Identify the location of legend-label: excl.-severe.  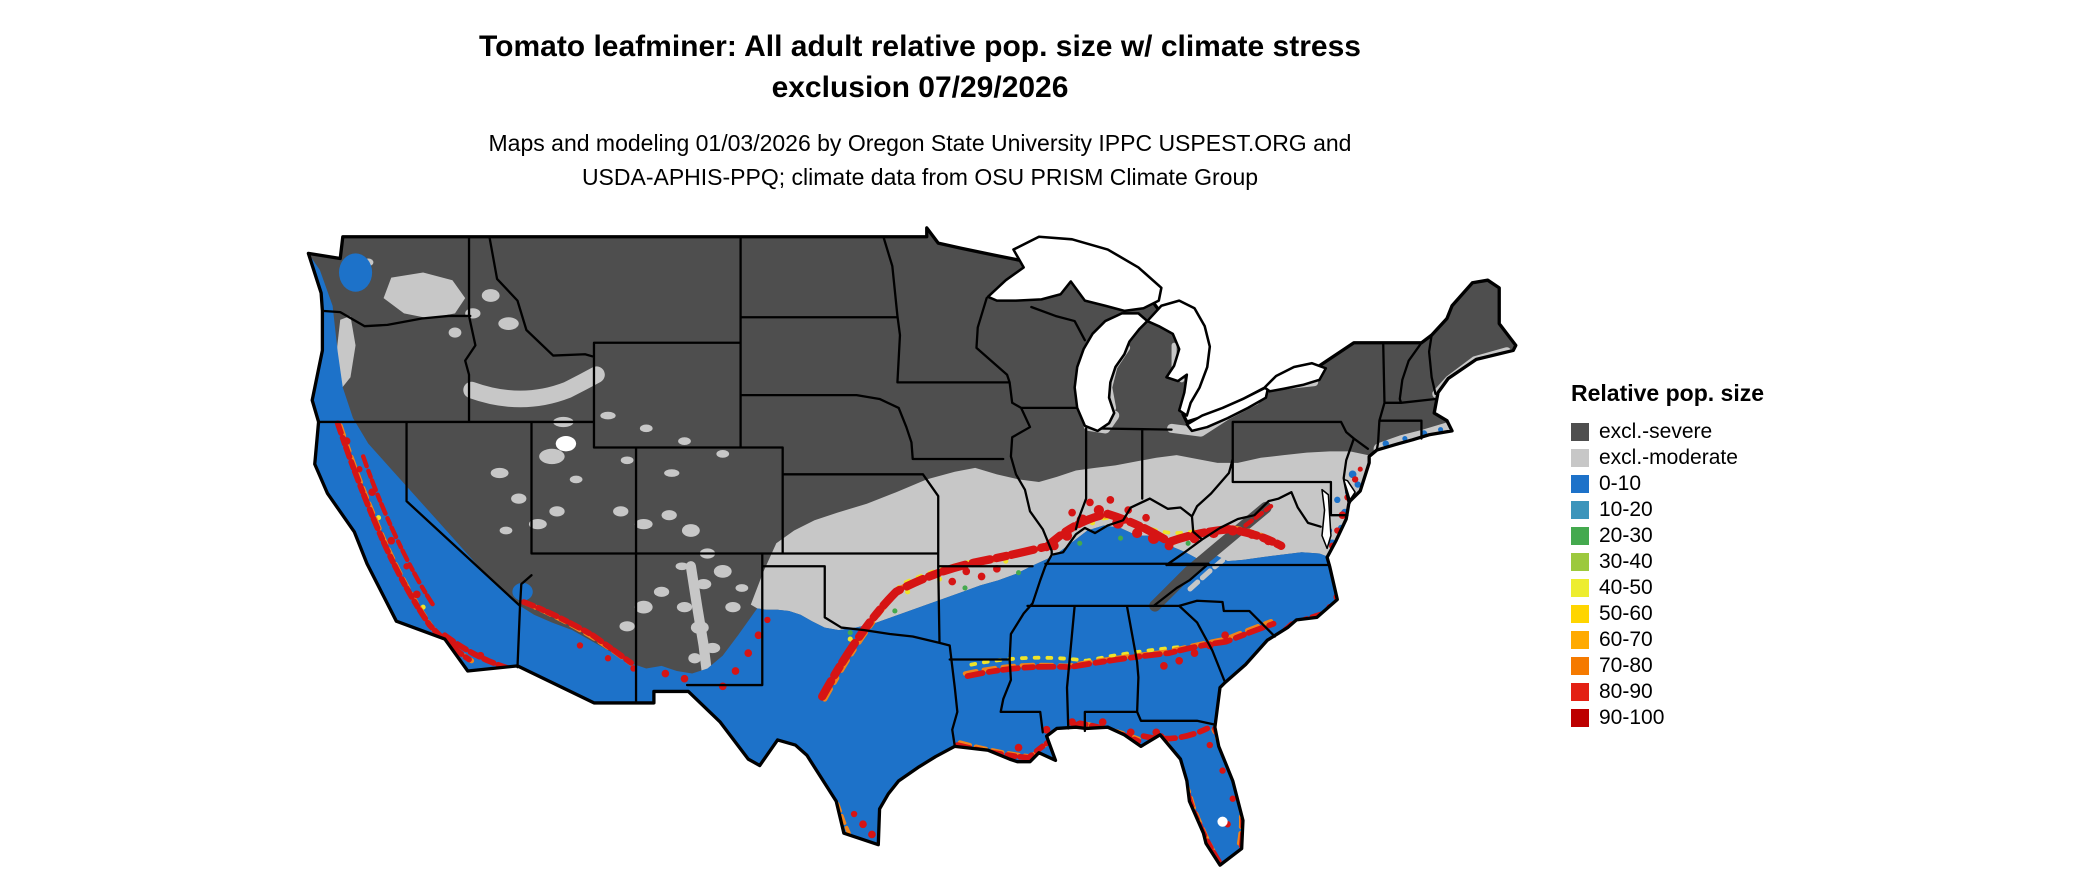
(1656, 431).